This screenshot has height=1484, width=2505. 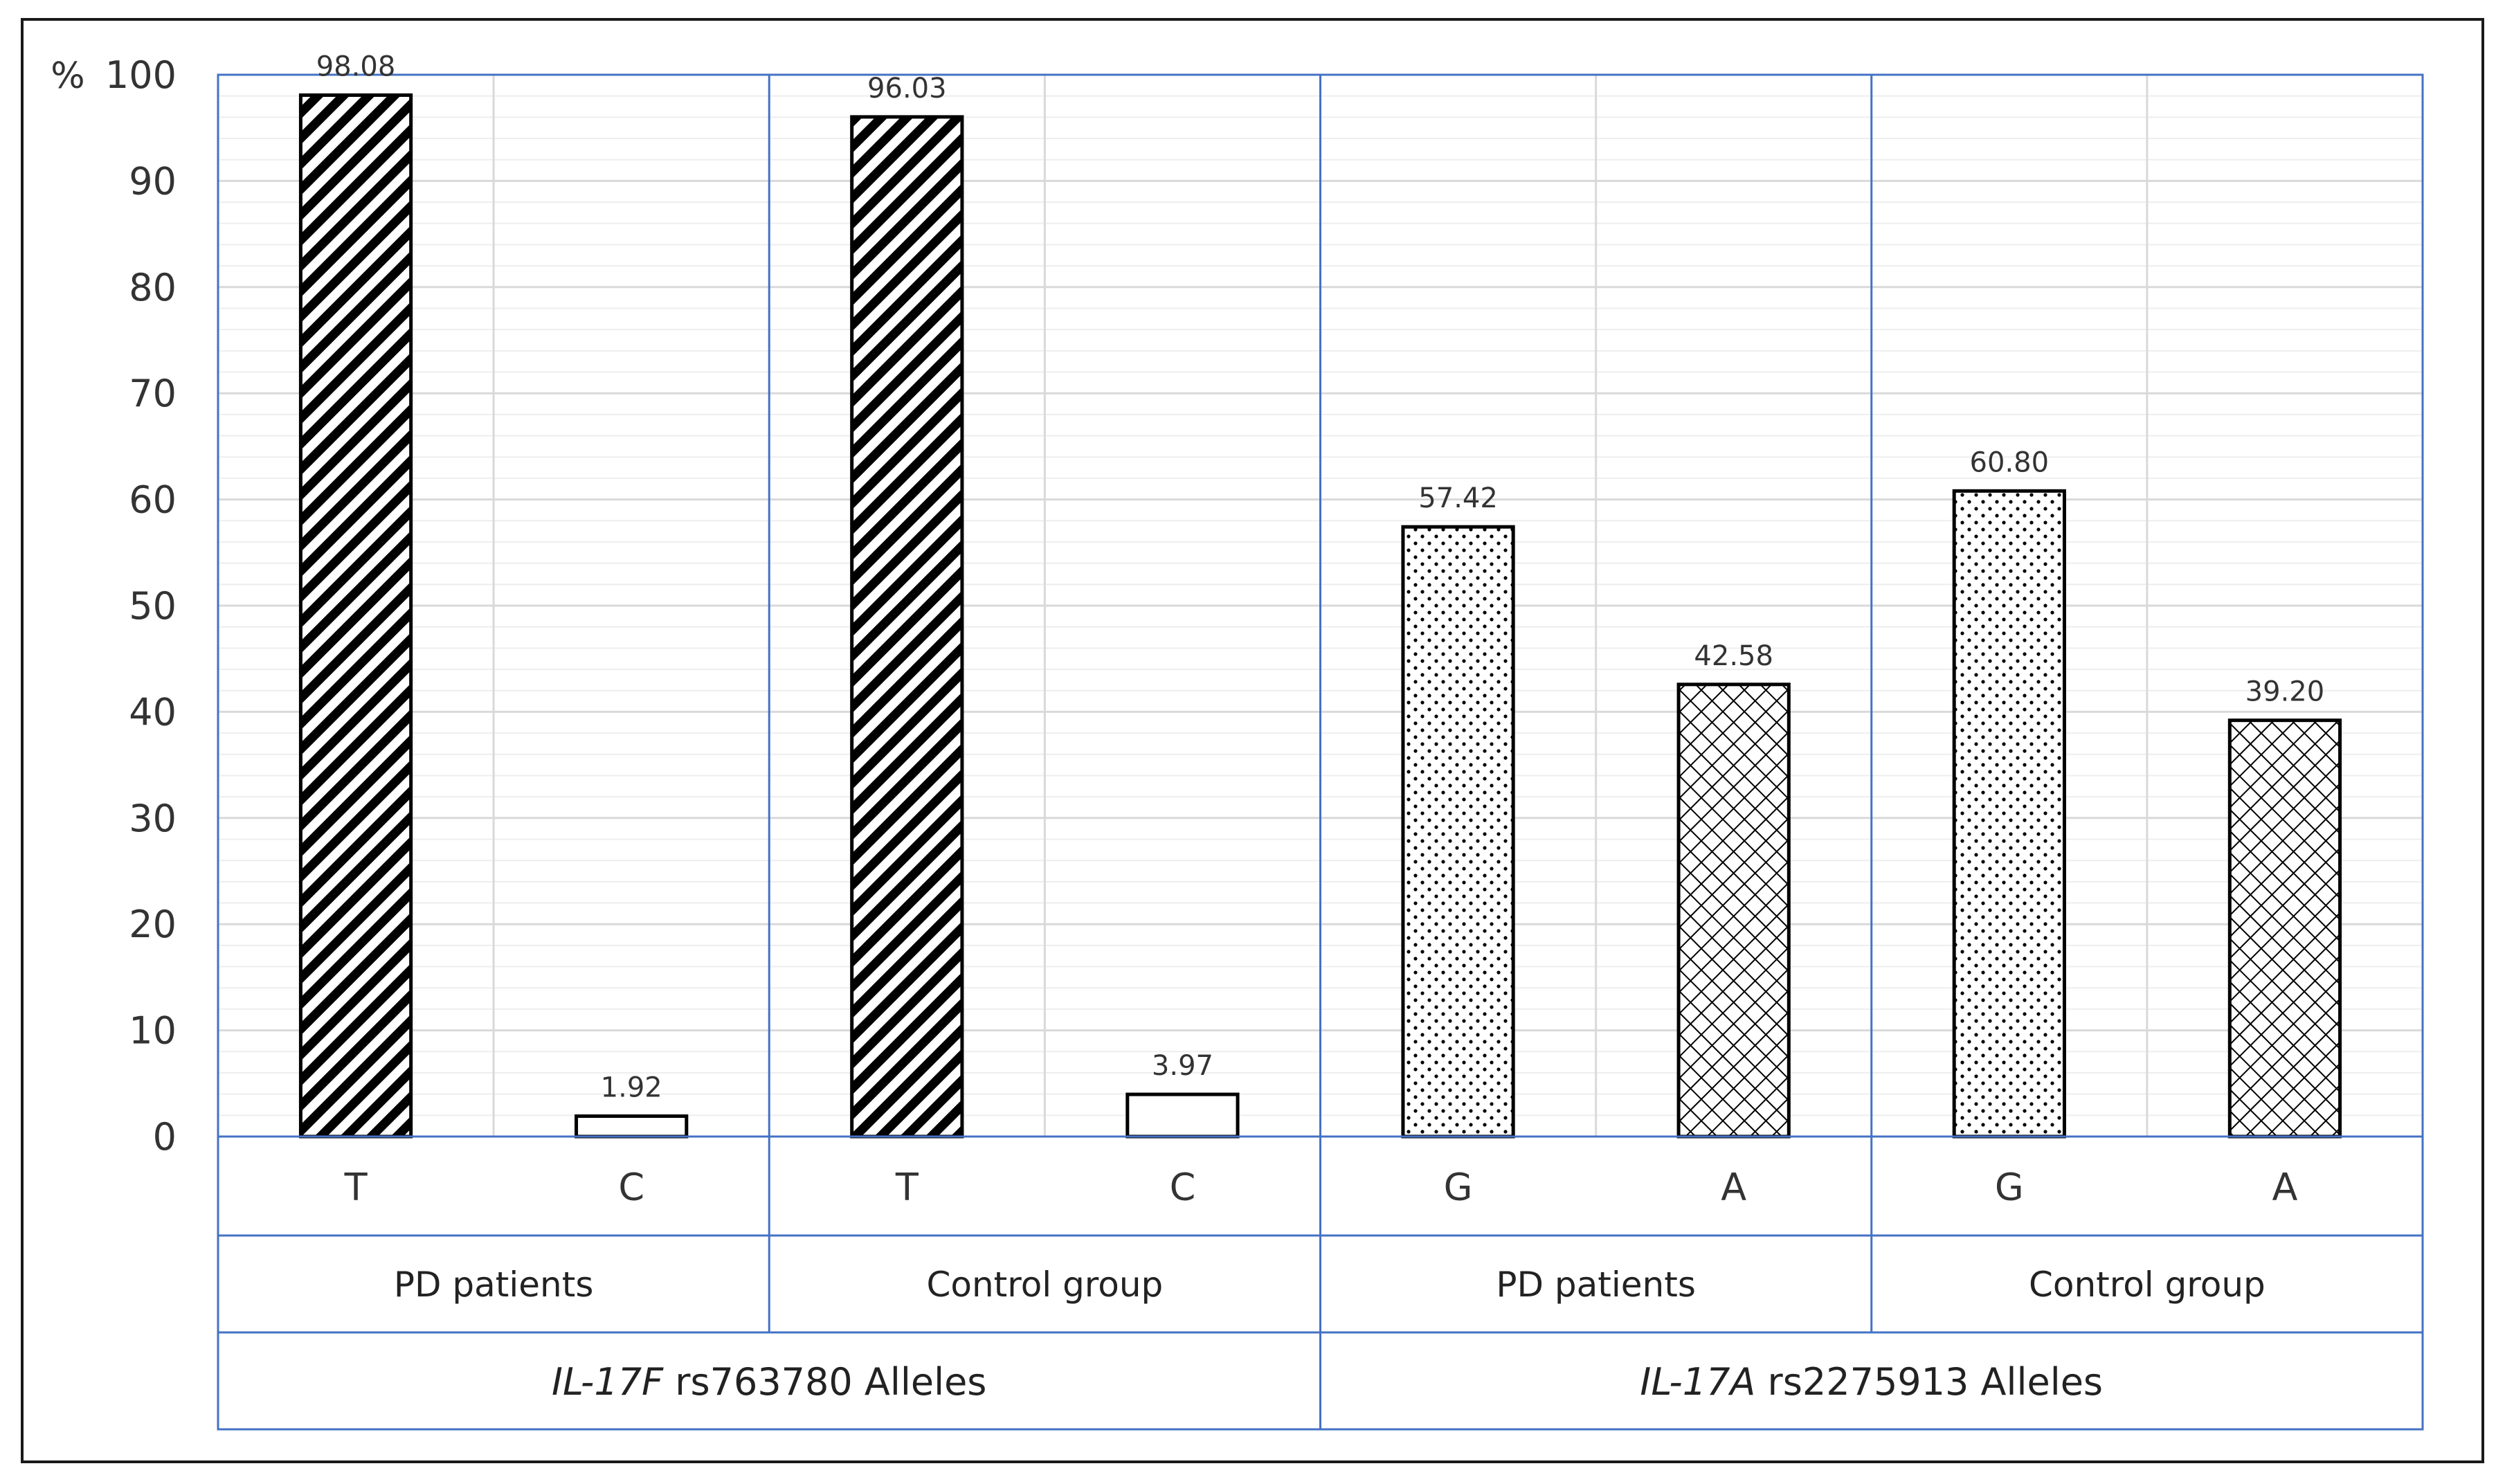 I want to click on y-tick-label: 60, so click(x=153, y=500).